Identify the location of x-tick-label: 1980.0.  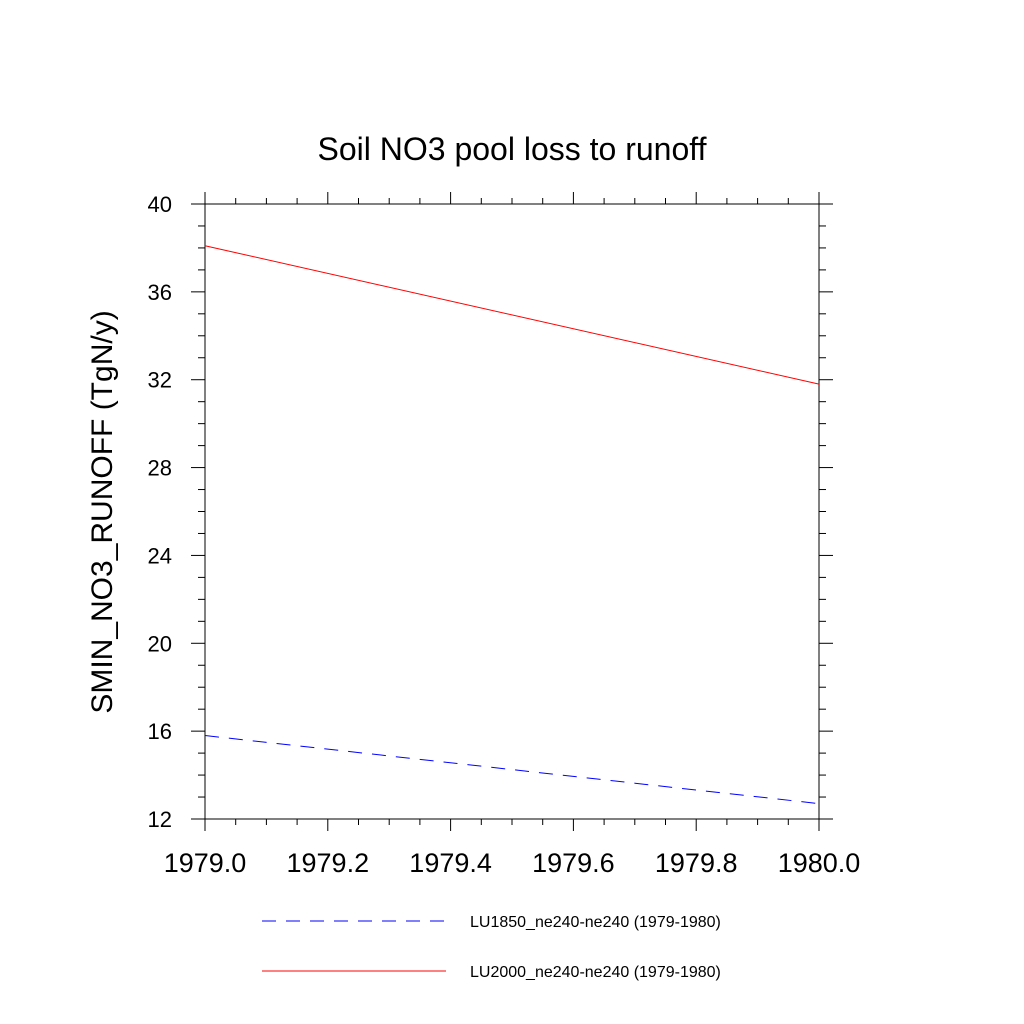
(819, 863).